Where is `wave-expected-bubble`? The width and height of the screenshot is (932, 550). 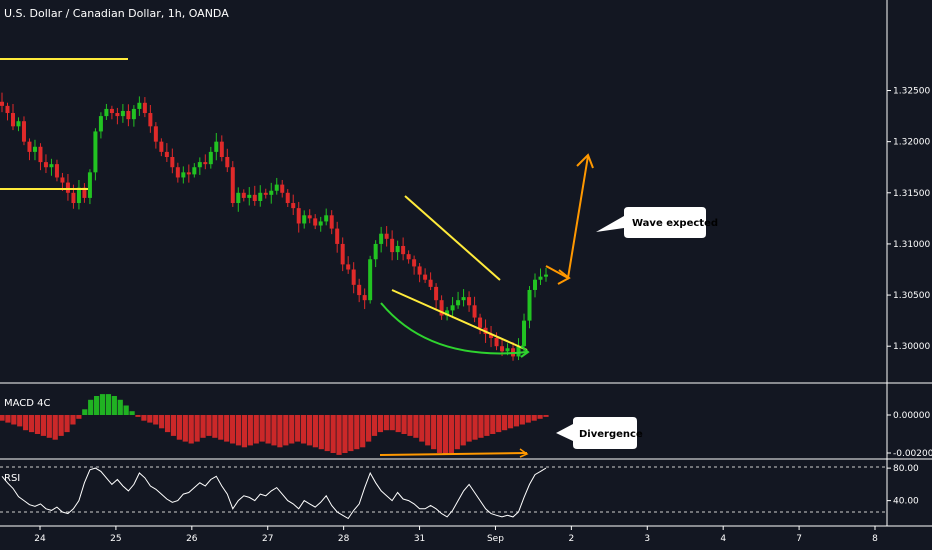 wave-expected-bubble is located at coordinates (651, 222).